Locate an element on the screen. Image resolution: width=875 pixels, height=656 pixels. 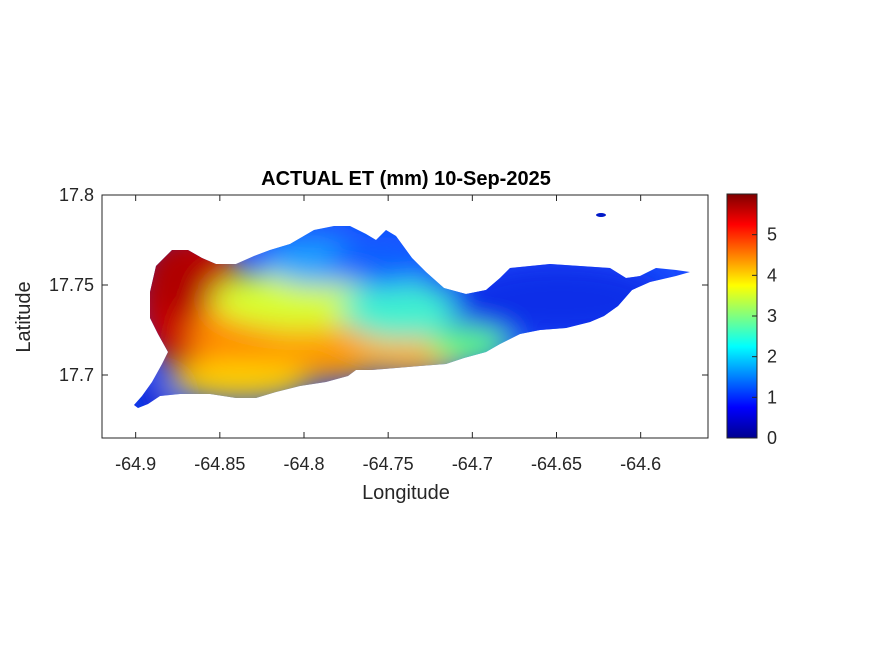
colorbar-tick-label: 0 is located at coordinates (772, 438).